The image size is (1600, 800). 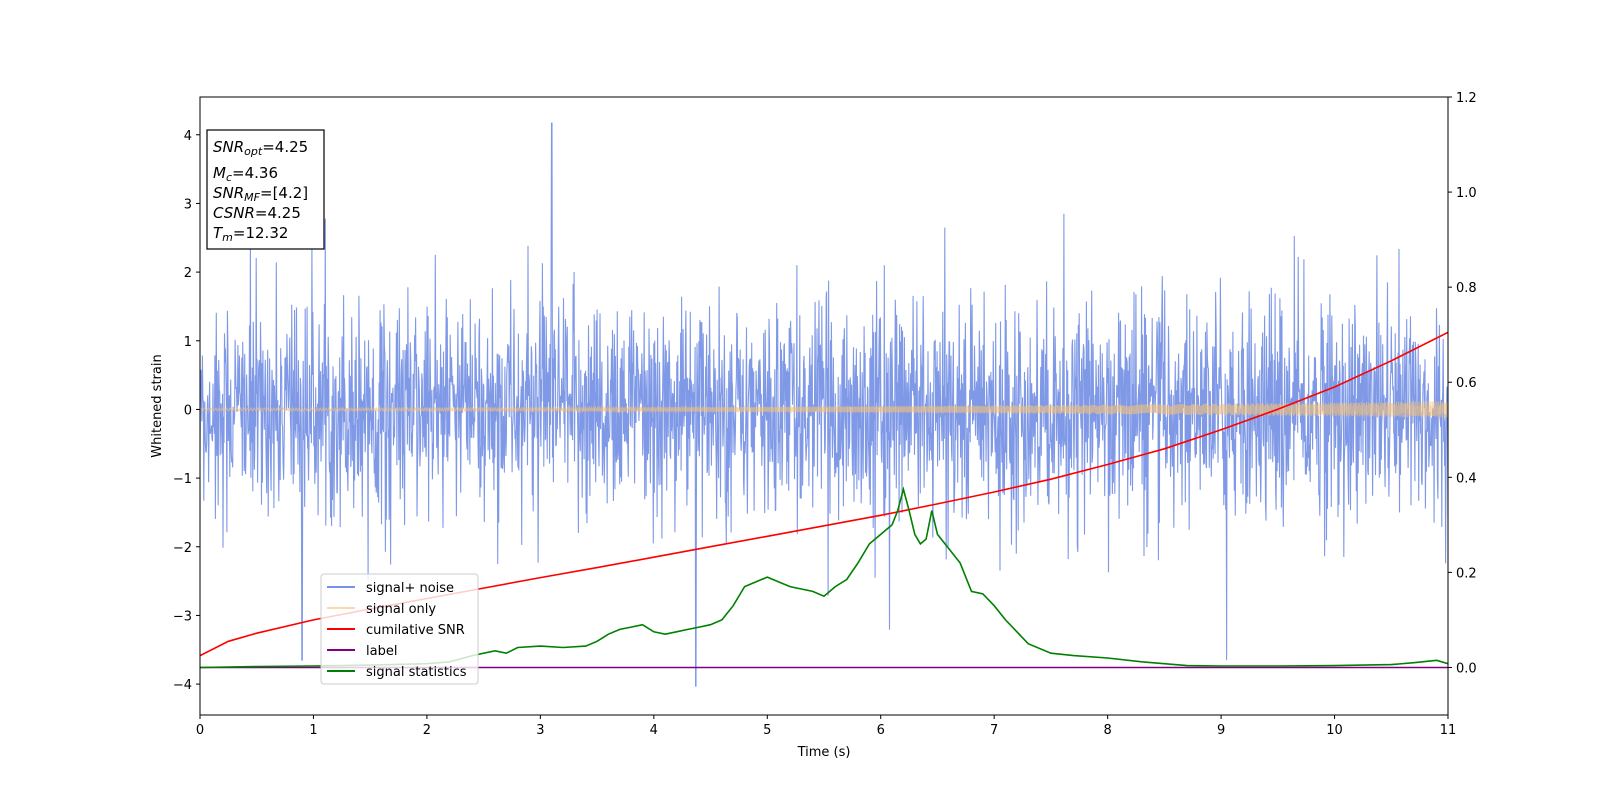 I want to click on x-tick-label: 8, so click(x=1107, y=730).